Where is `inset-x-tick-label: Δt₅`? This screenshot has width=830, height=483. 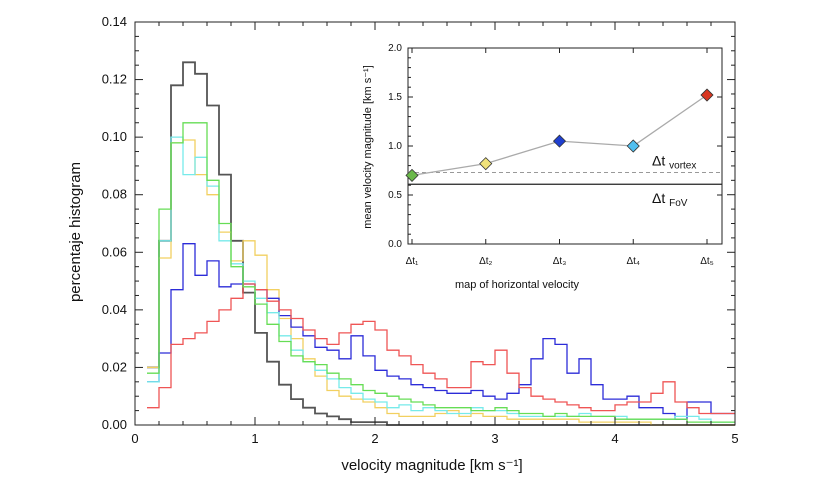
inset-x-tick-label: Δt₅ is located at coordinates (707, 261).